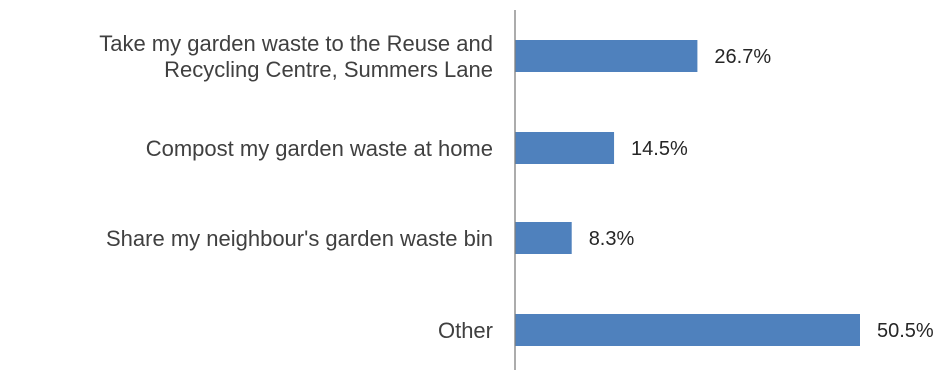  Describe the element at coordinates (319, 148) in the screenshot. I see `category-label-1: Compost my garden waste at home` at that location.